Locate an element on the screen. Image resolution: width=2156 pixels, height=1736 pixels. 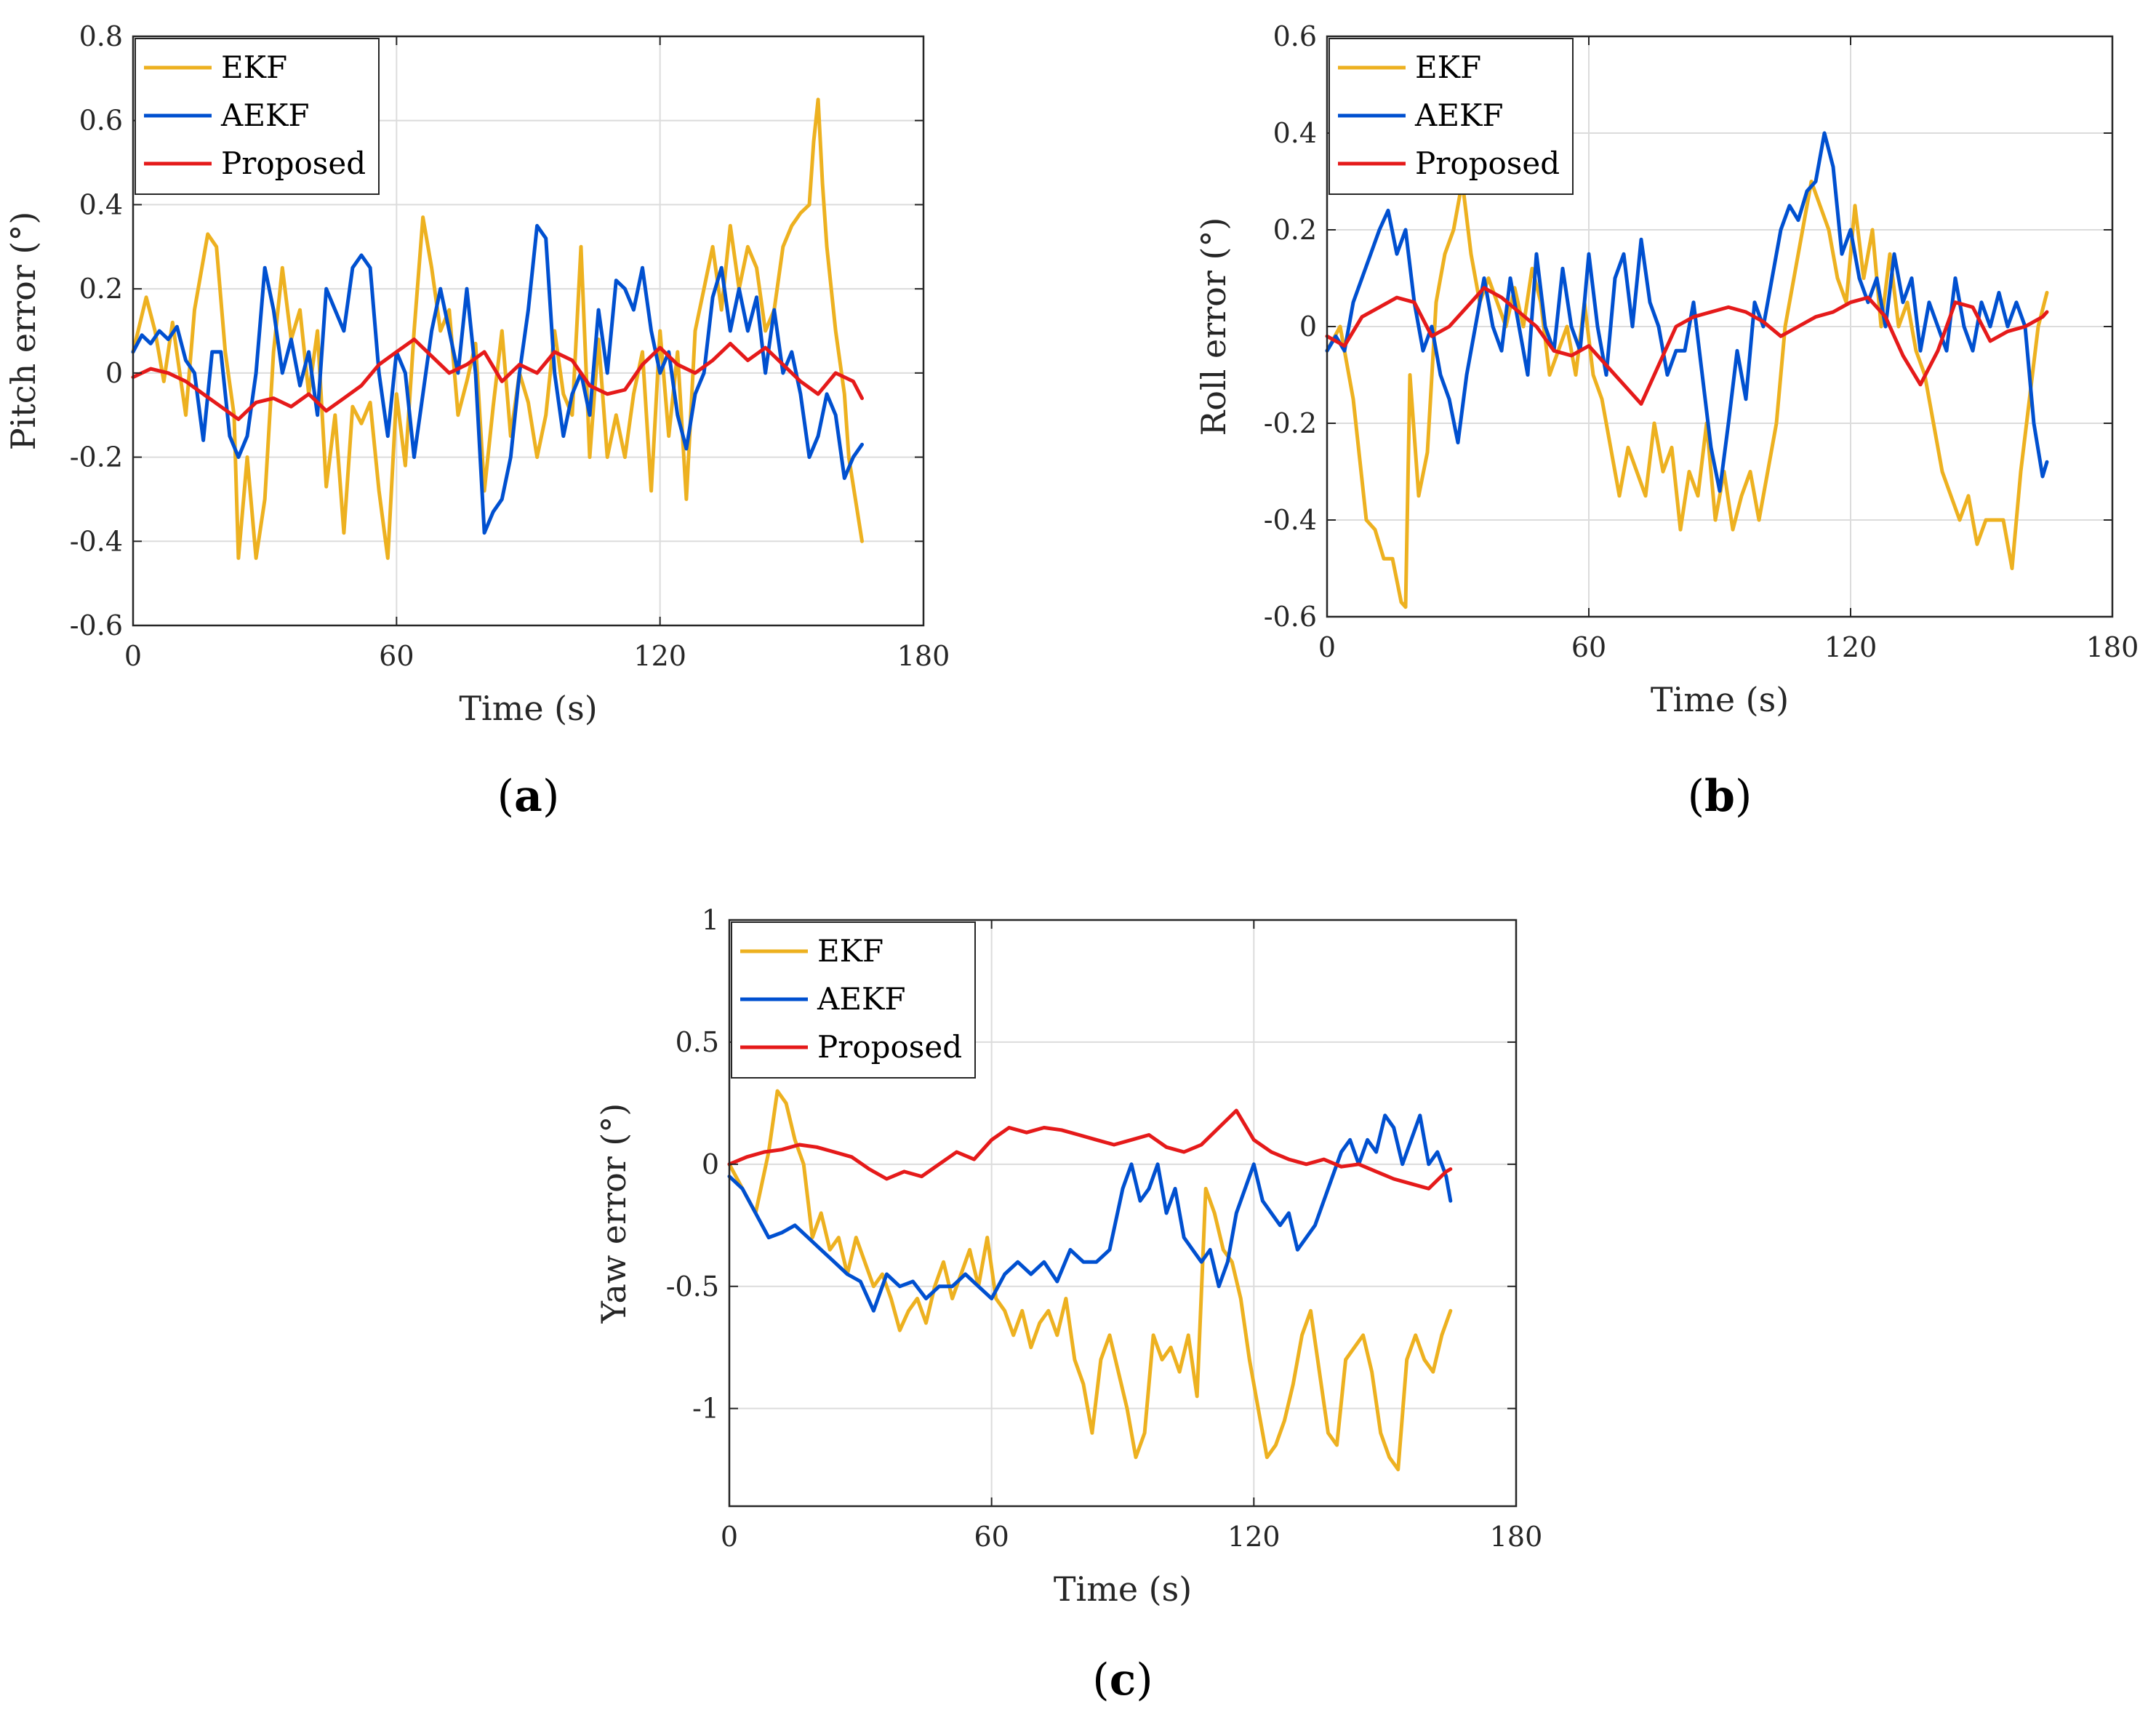
panel-label: (b) is located at coordinates (1720, 796).